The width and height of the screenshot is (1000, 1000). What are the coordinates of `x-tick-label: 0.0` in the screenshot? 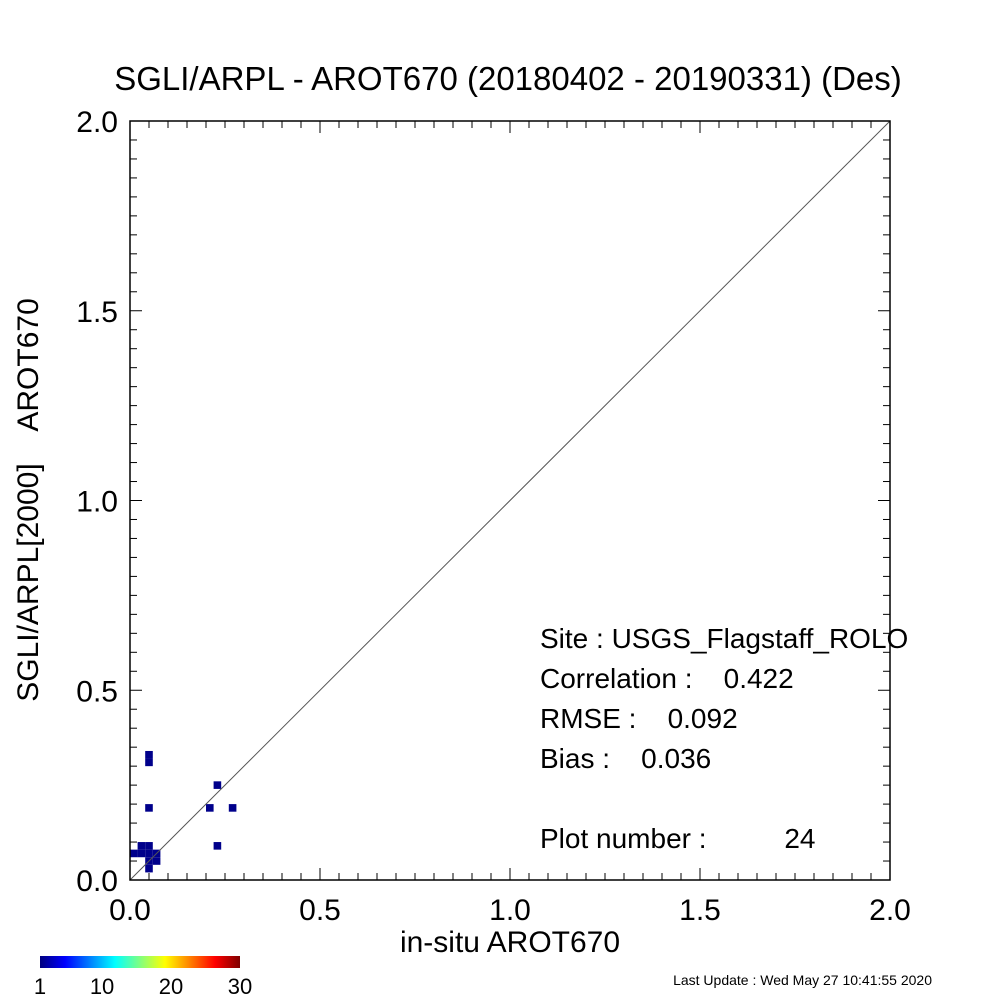 It's located at (130, 910).